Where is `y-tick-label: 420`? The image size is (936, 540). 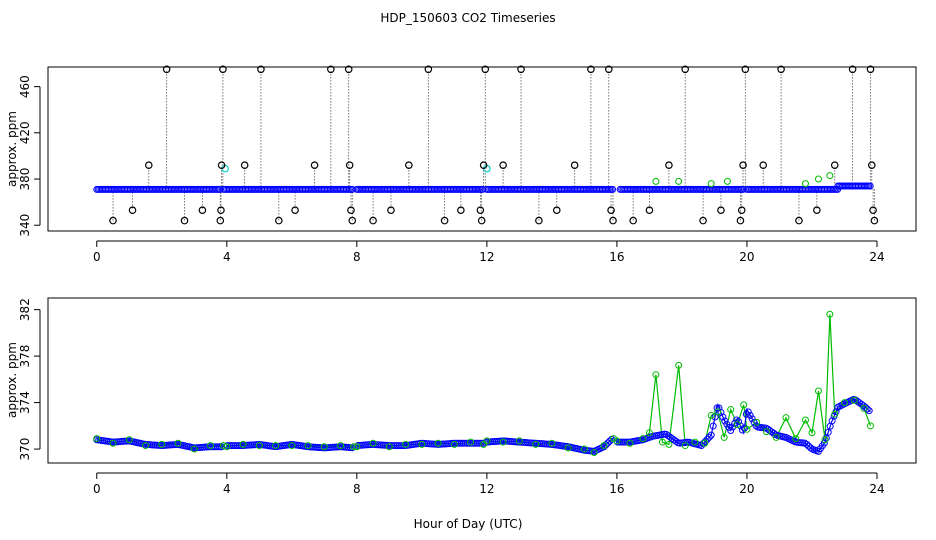
y-tick-label: 420 is located at coordinates (25, 132).